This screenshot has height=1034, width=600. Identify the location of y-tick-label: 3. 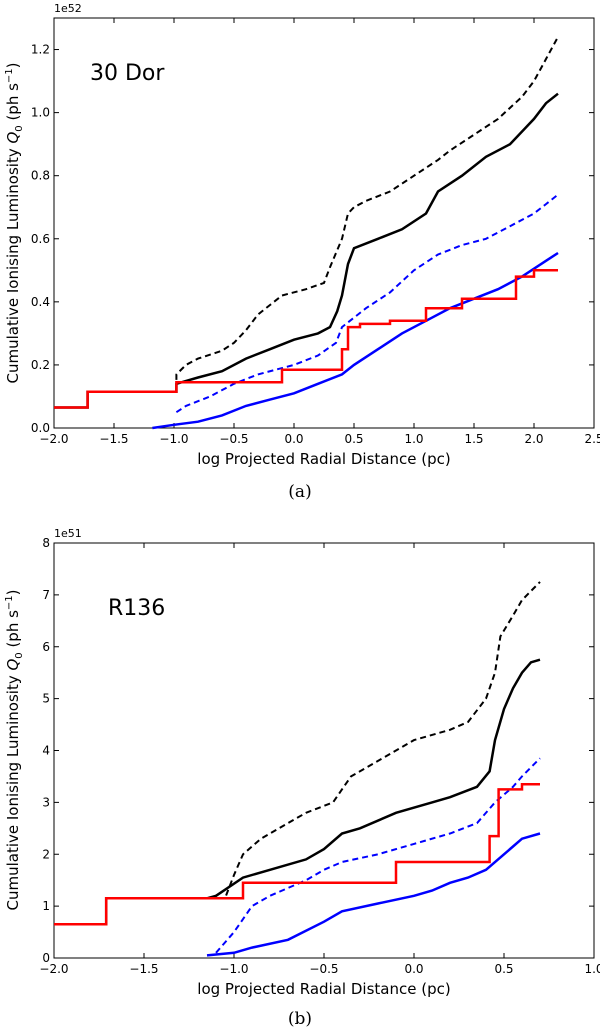
(46, 802).